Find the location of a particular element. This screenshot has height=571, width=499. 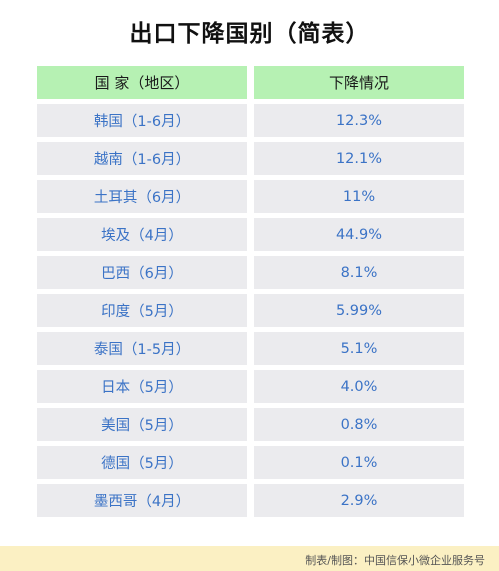

header-country: 国 家（地区） is located at coordinates (142, 82).